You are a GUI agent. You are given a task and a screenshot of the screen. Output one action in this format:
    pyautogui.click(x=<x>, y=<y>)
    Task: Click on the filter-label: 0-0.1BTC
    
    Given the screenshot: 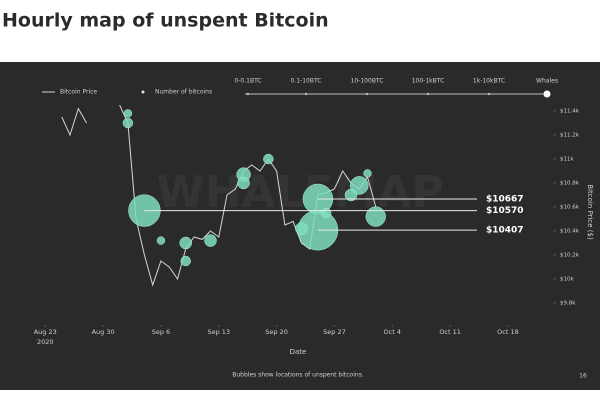 What is the action you would take?
    pyautogui.click(x=247, y=81)
    